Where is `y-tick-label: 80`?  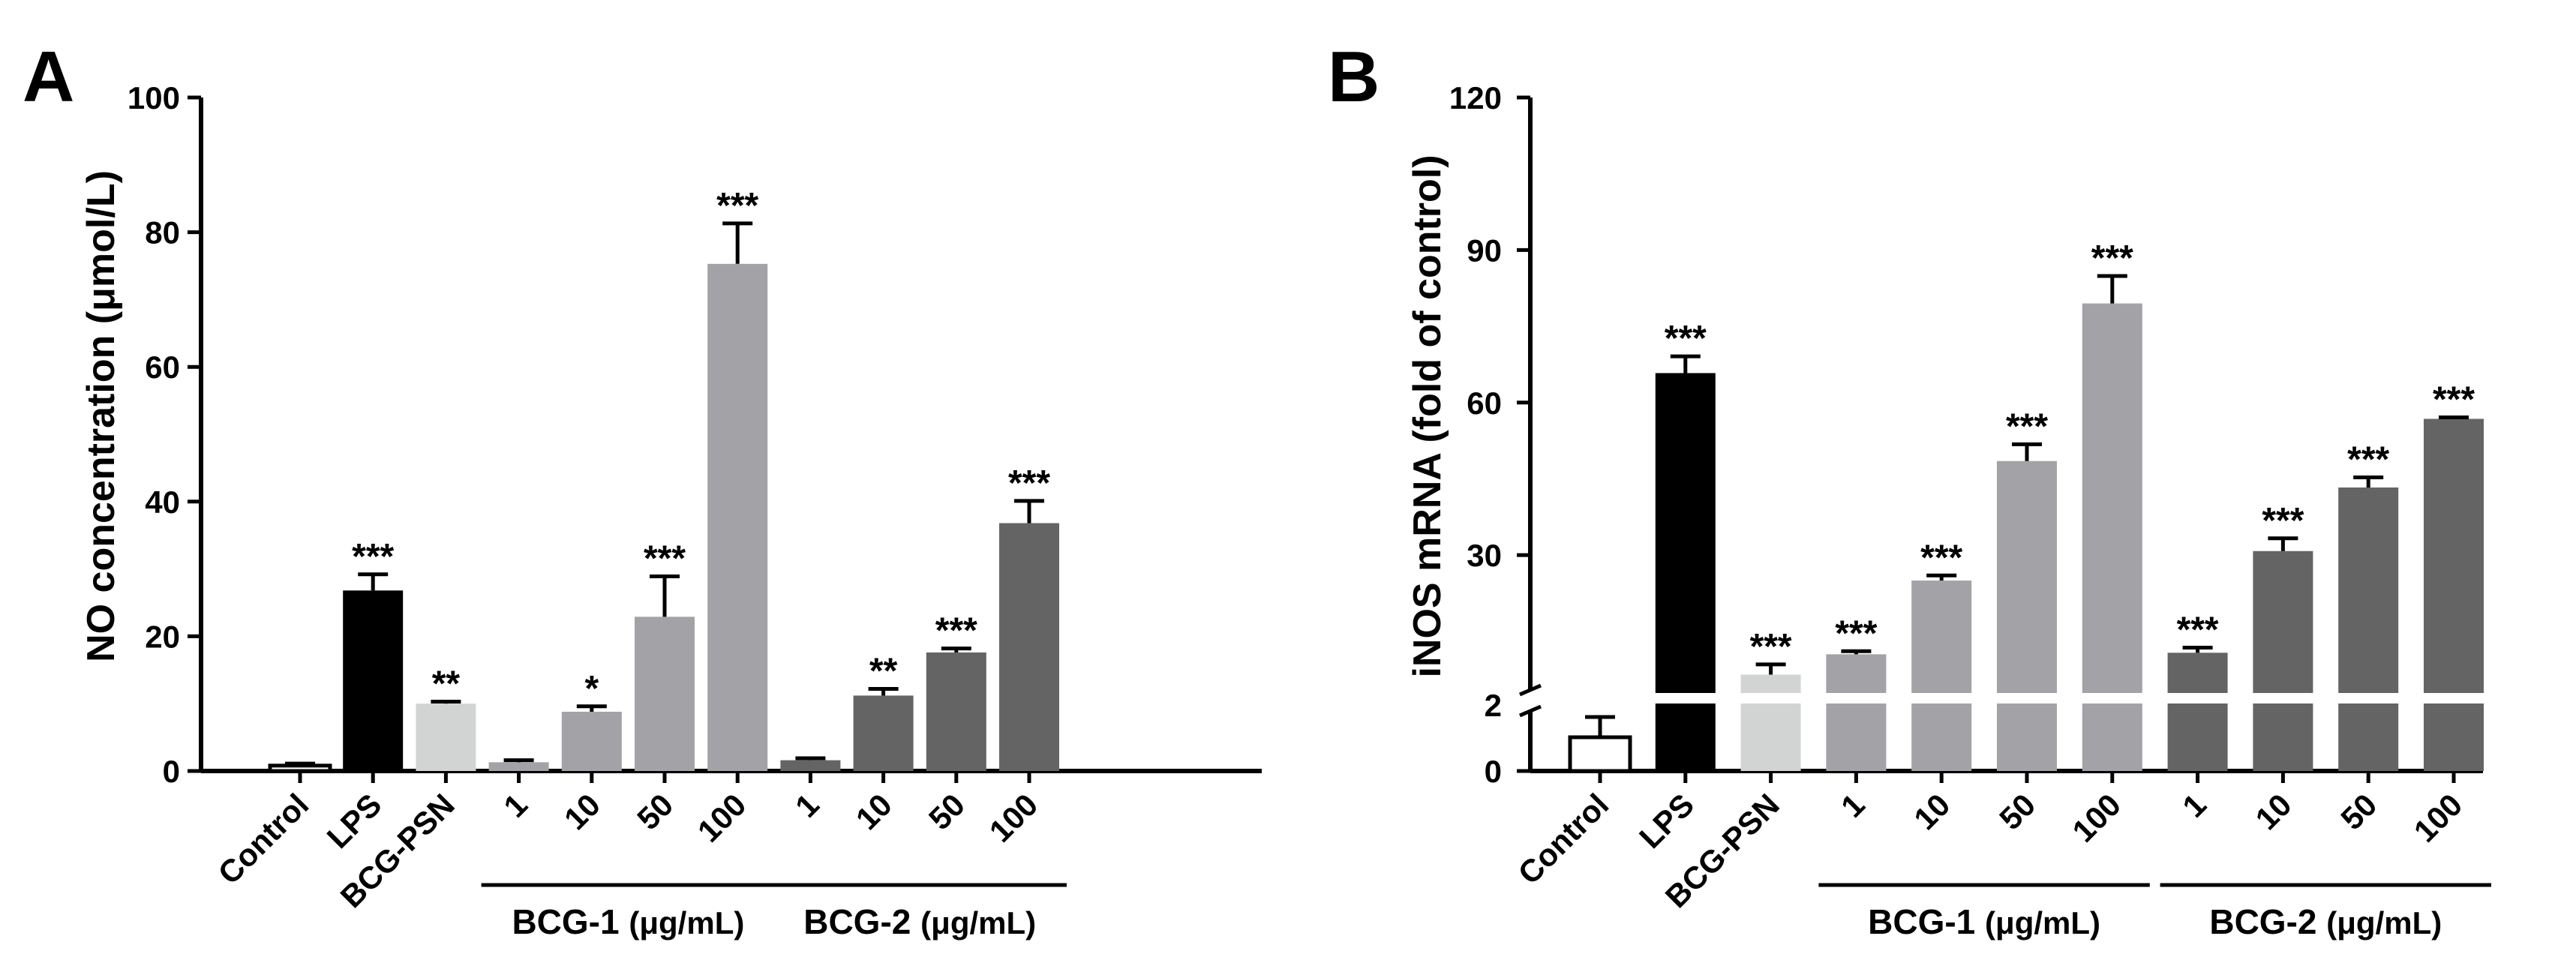
y-tick-label: 80 is located at coordinates (162, 232).